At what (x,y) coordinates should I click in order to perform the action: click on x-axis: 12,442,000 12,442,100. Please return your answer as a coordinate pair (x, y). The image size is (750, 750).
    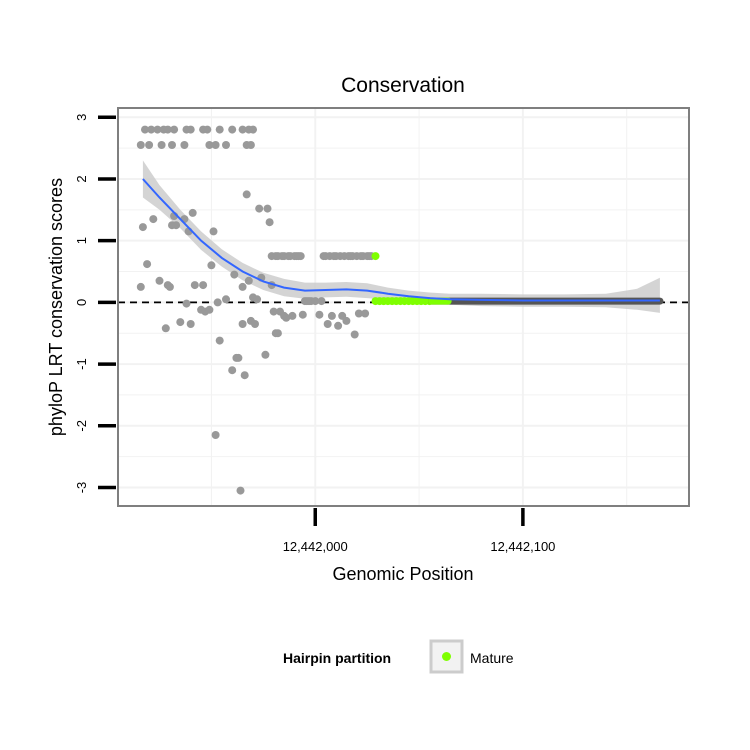
    Looking at the image, I should click on (419, 531).